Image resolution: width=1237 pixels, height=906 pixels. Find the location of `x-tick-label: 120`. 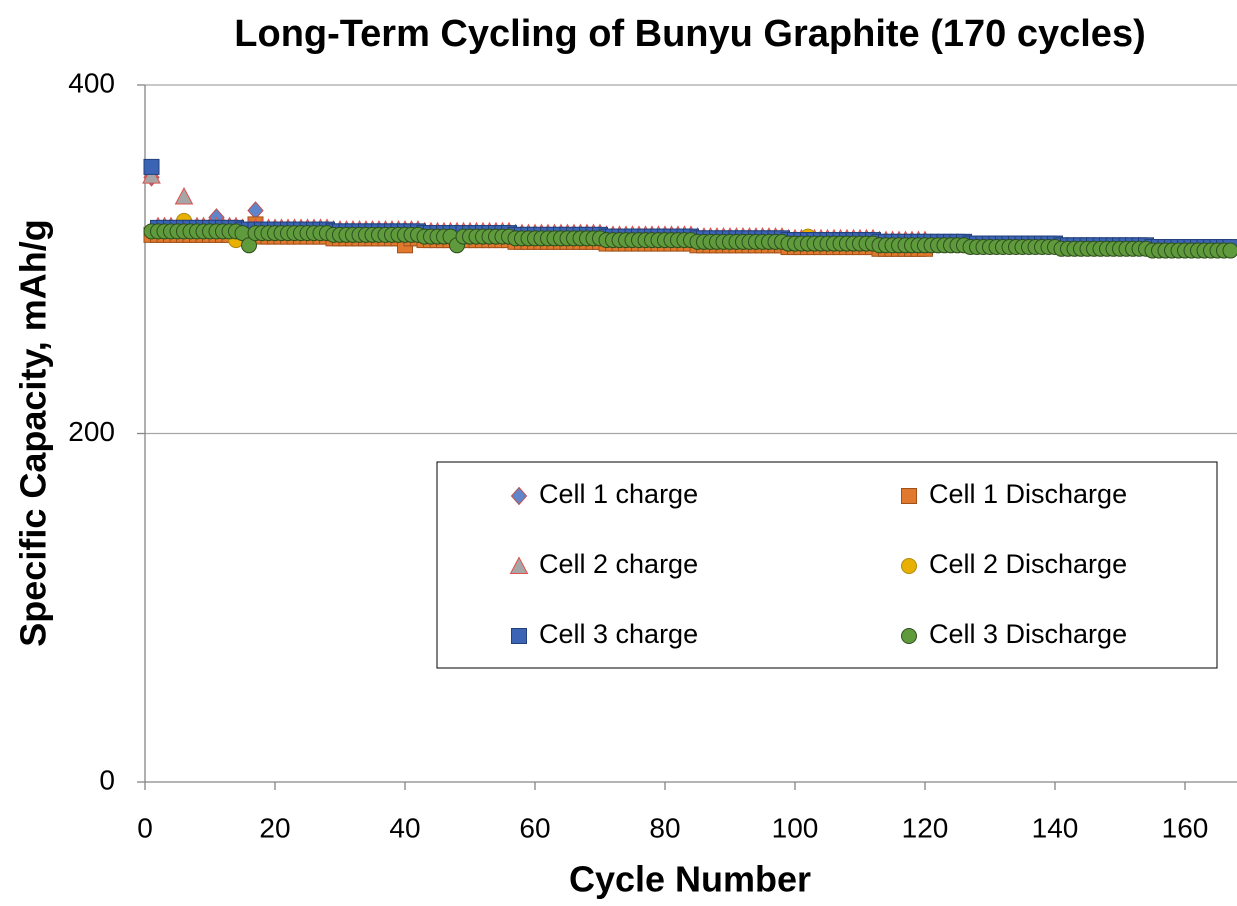

x-tick-label: 120 is located at coordinates (925, 827).